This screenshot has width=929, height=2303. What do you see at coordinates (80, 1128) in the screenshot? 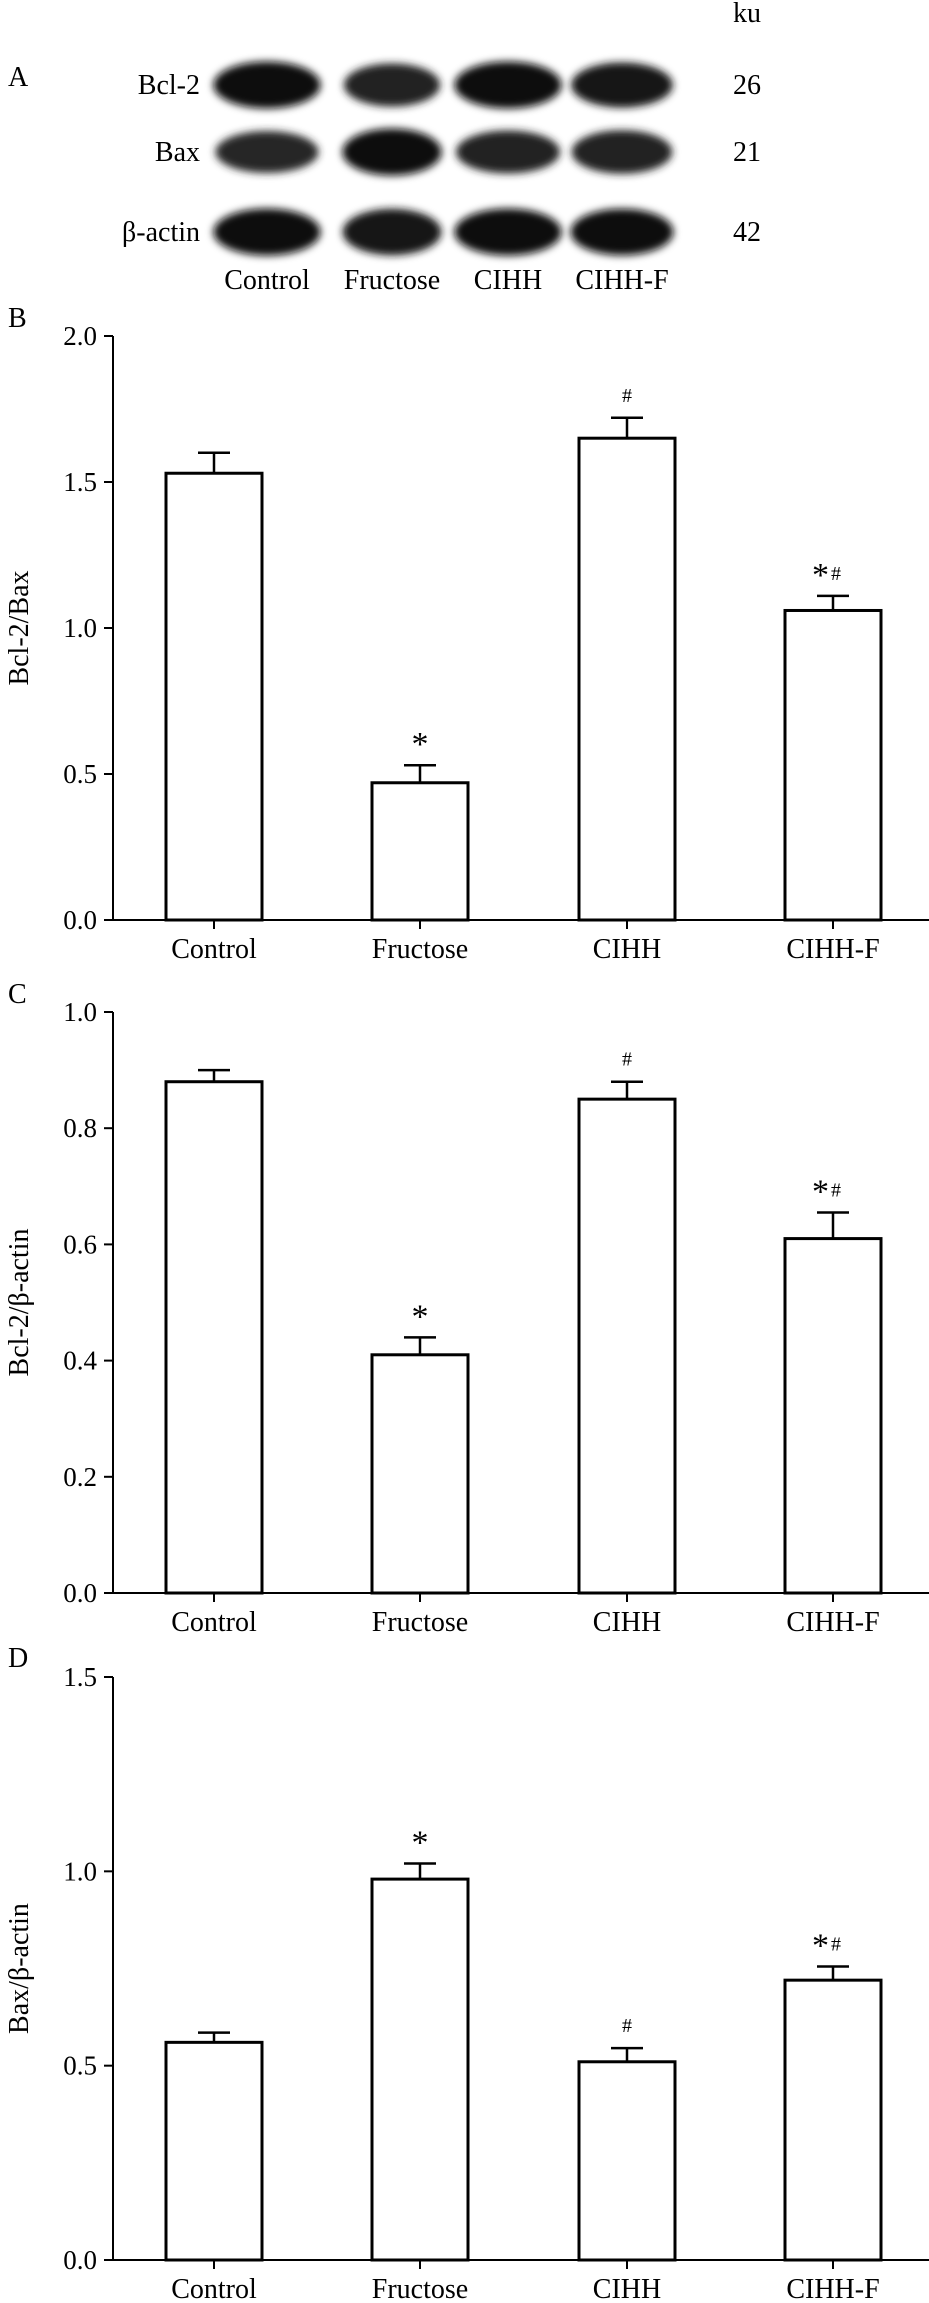
I see `y-tick-label: 0.8` at bounding box center [80, 1128].